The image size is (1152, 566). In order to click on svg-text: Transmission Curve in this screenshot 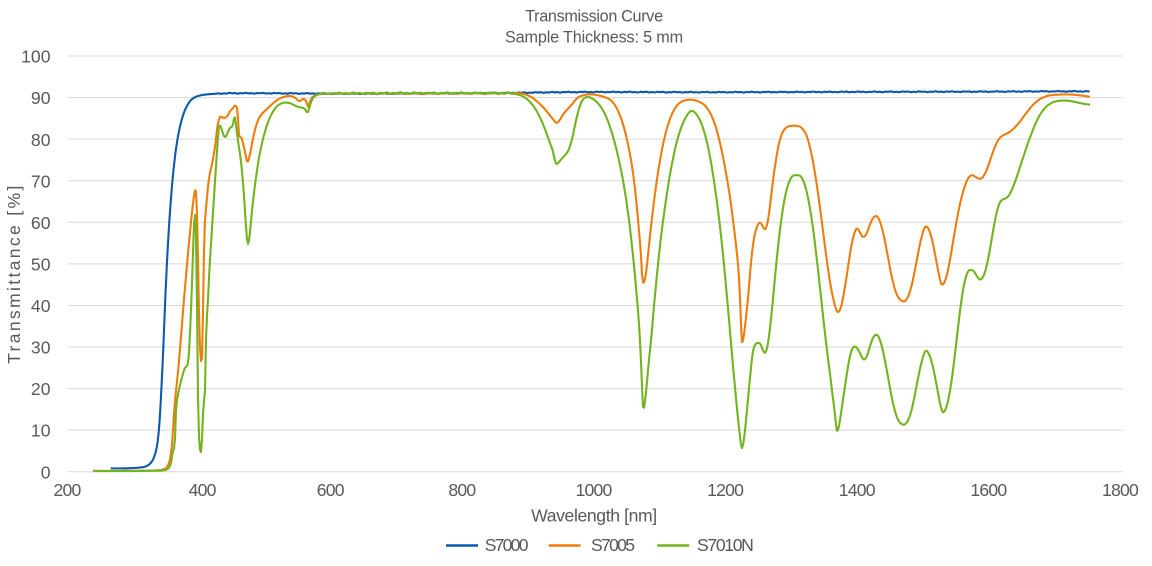, I will do `click(594, 17)`.